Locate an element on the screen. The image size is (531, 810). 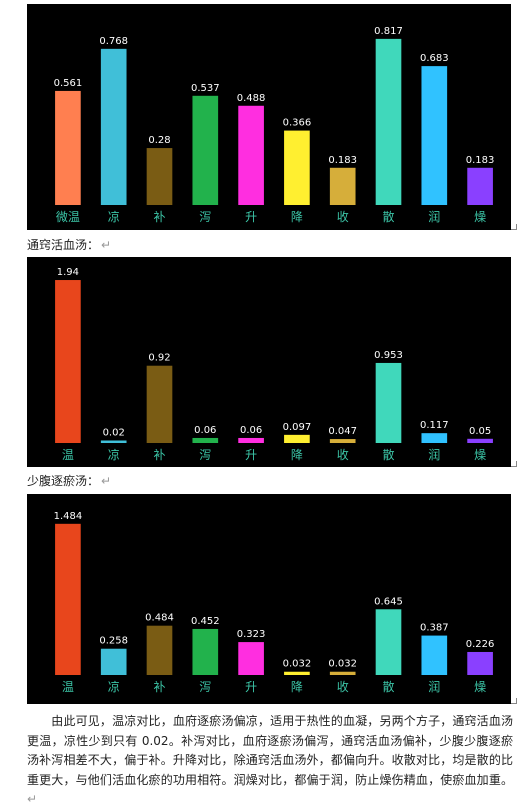
data-label-6: 0.047 is located at coordinates (342, 431).